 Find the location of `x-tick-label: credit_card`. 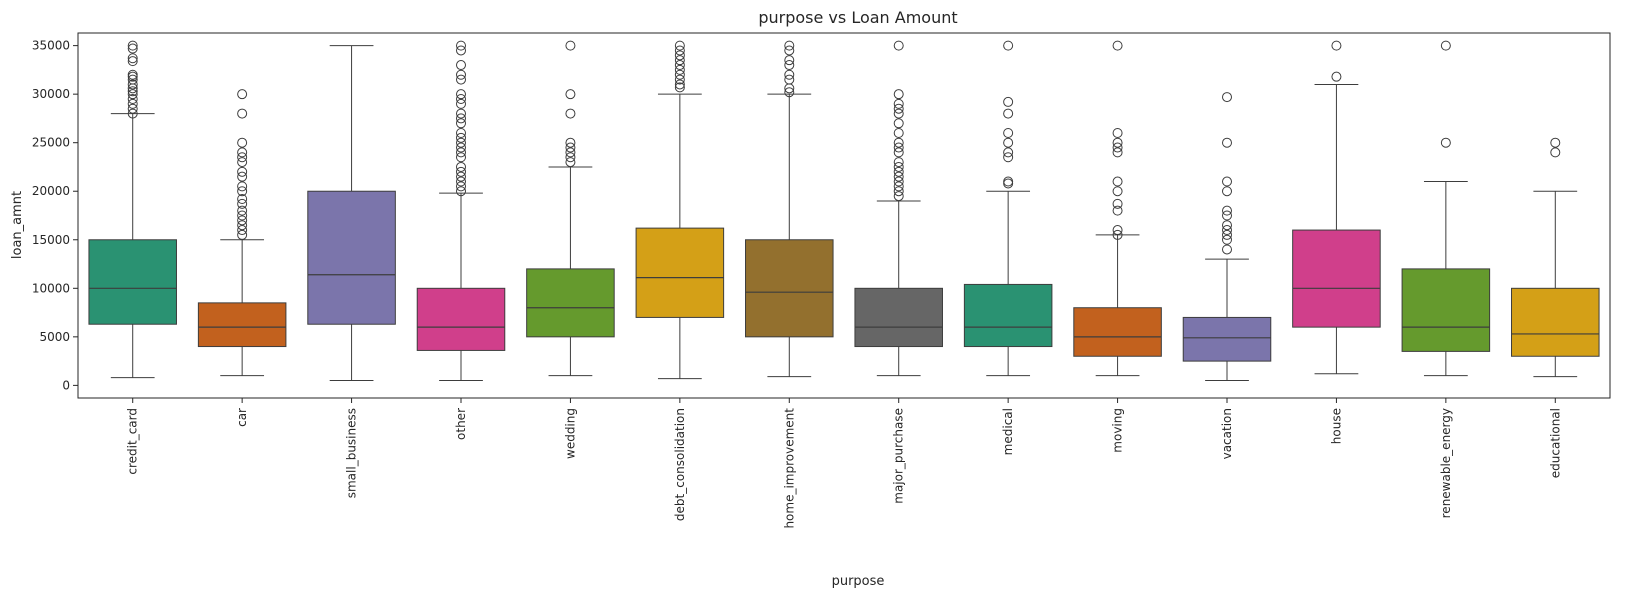

x-tick-label: credit_card is located at coordinates (133, 441).